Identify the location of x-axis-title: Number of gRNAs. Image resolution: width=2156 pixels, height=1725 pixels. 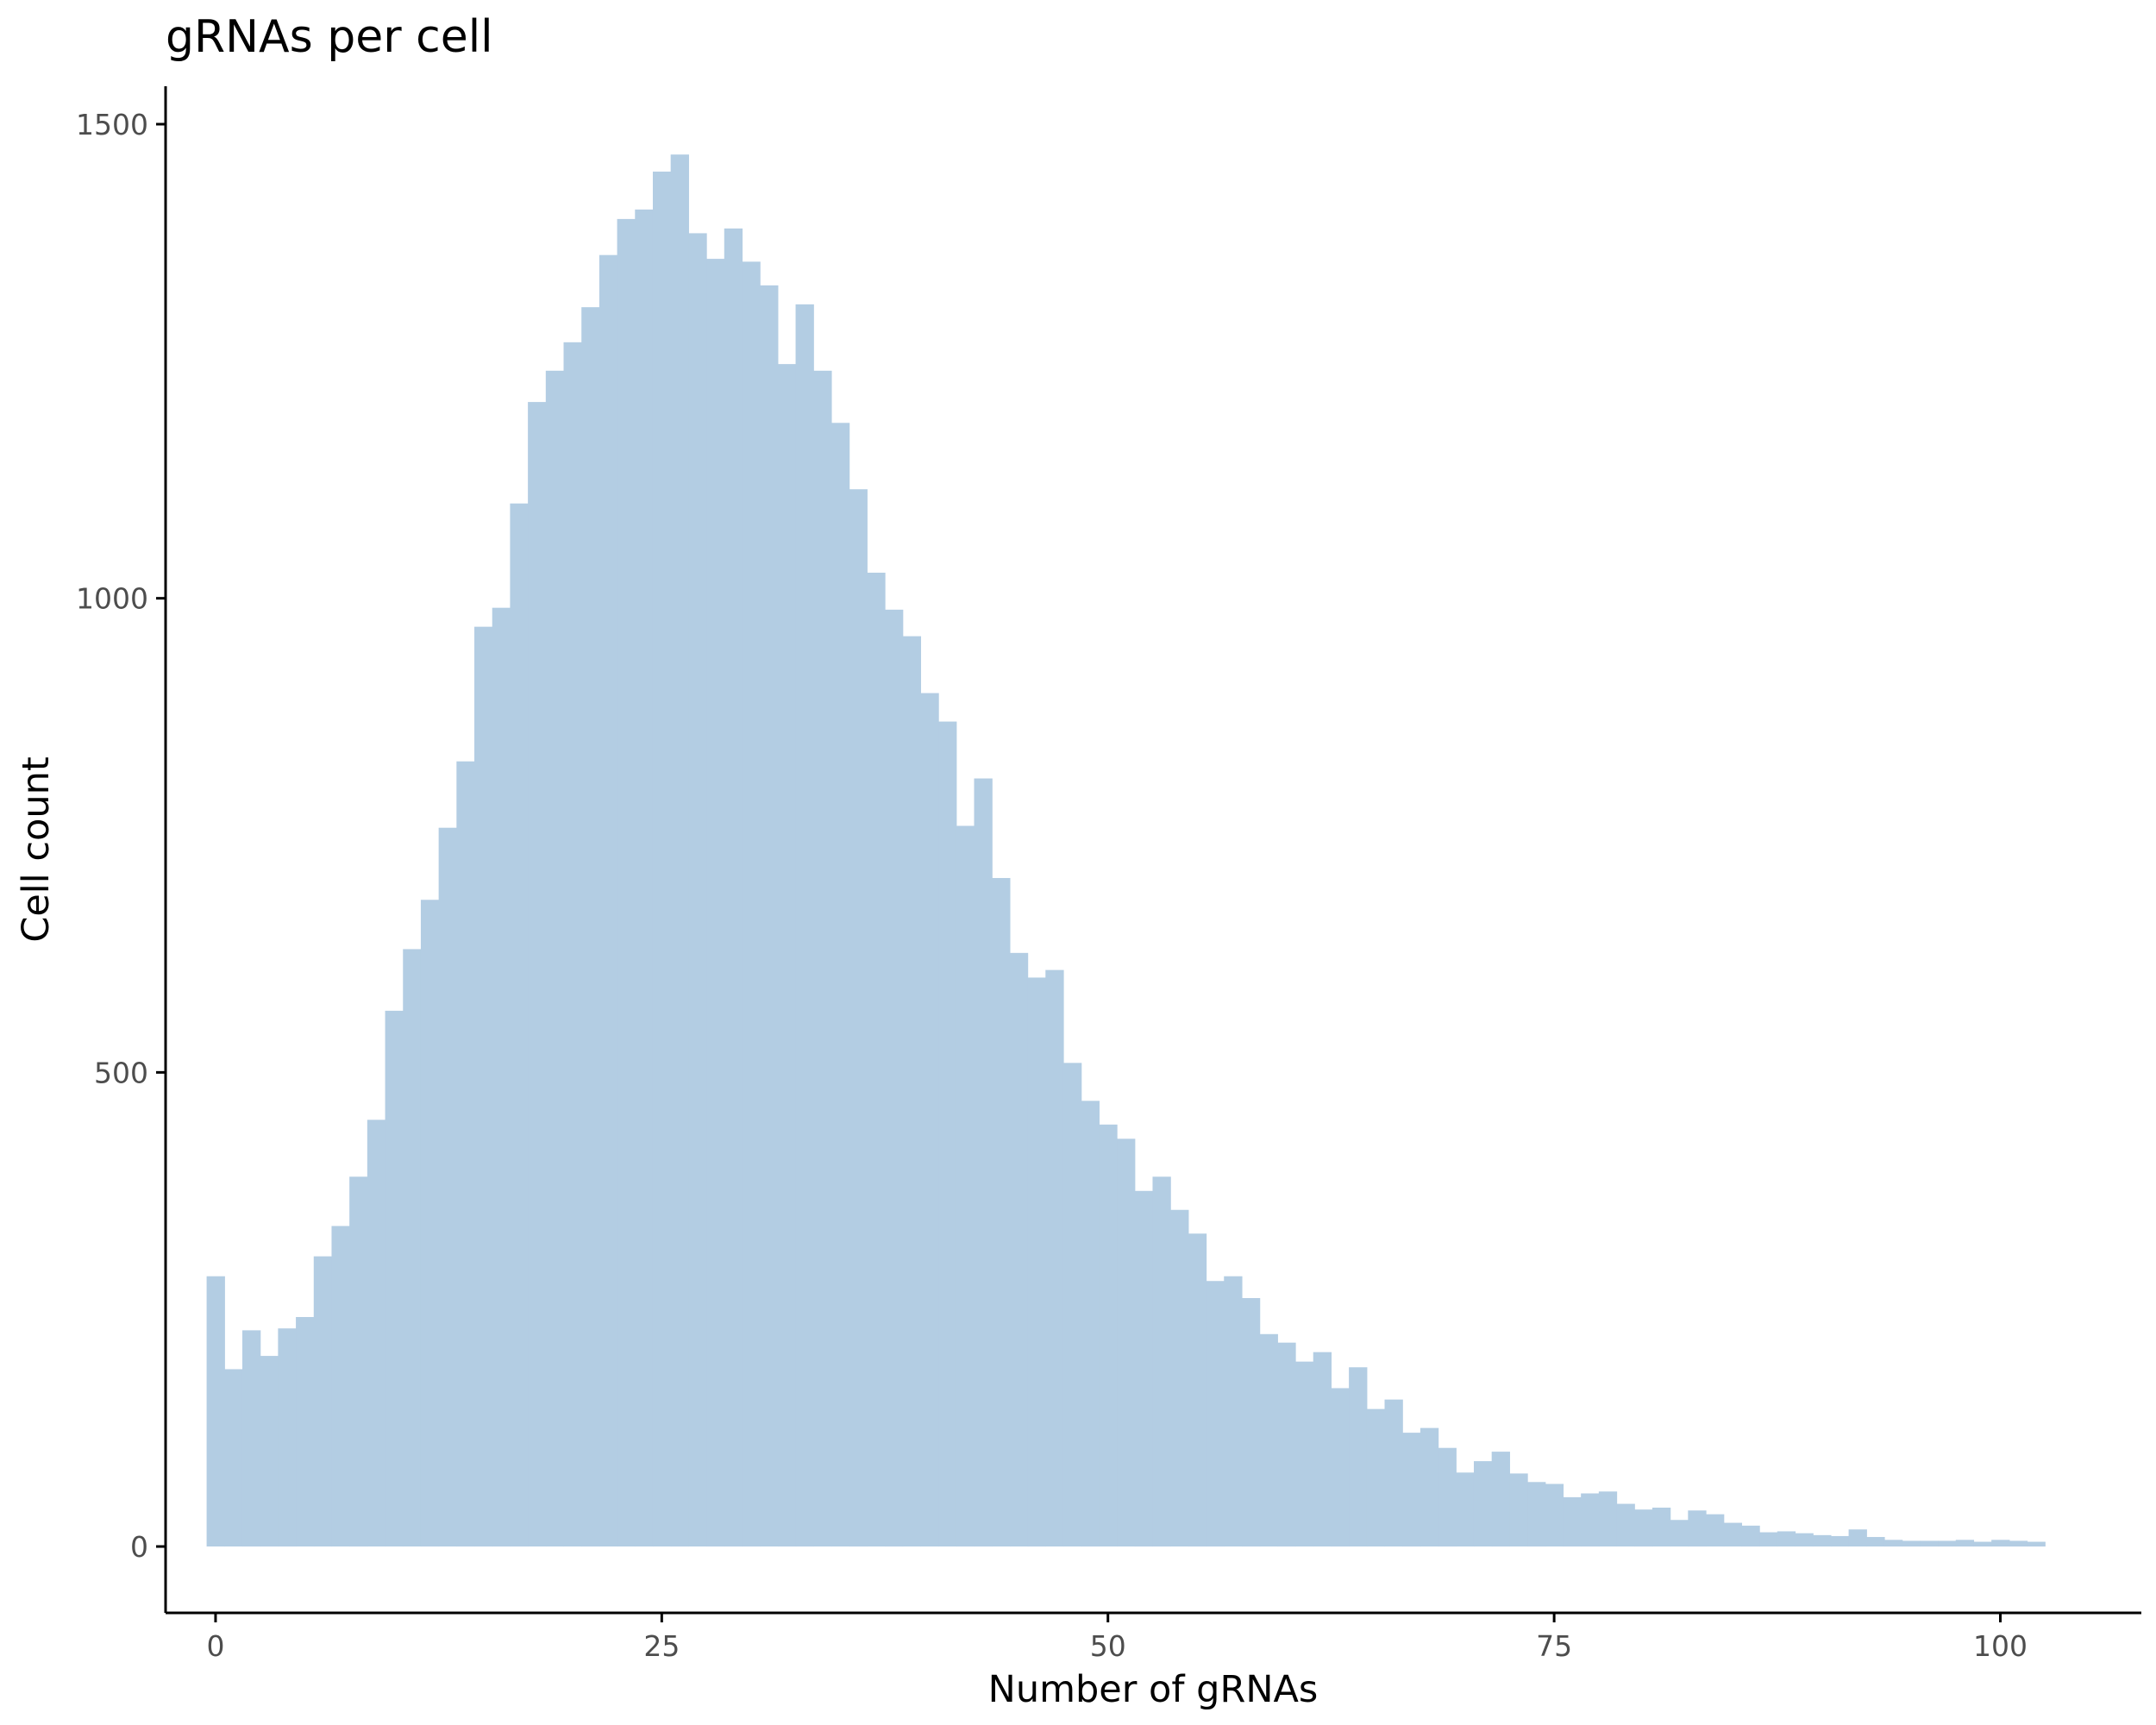
(1153, 1690).